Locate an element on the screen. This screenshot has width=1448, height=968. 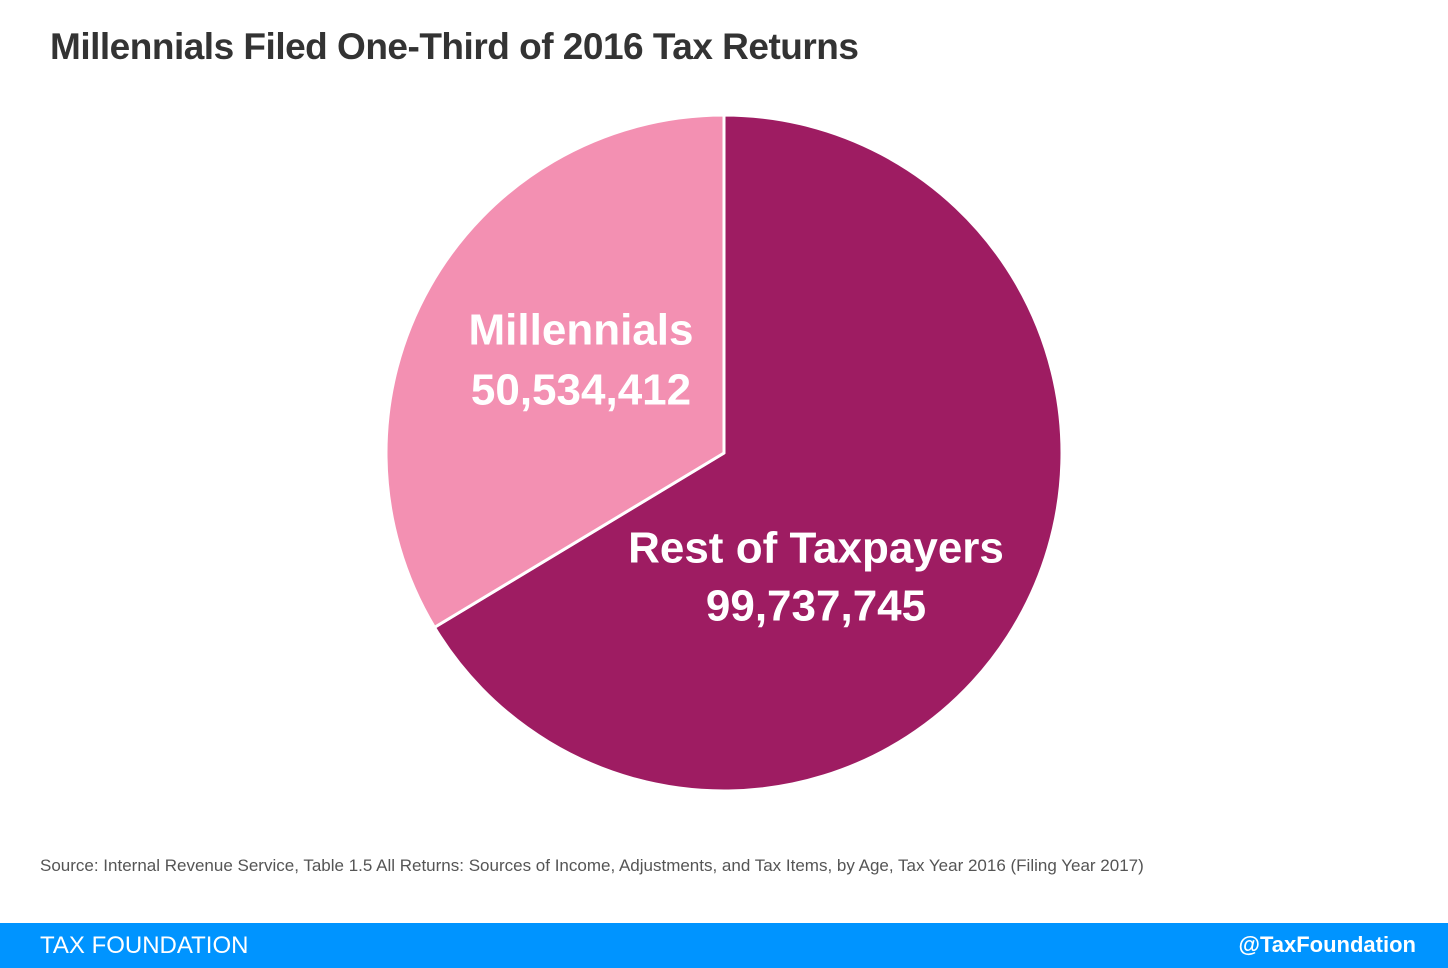
pie-slice-millennials is located at coordinates (555, 371).